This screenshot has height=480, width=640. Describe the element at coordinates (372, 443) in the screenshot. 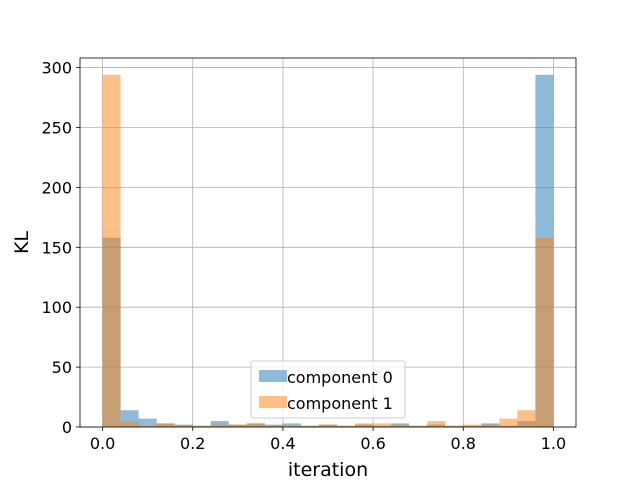

I see `x-tick-label: 0.6` at that location.